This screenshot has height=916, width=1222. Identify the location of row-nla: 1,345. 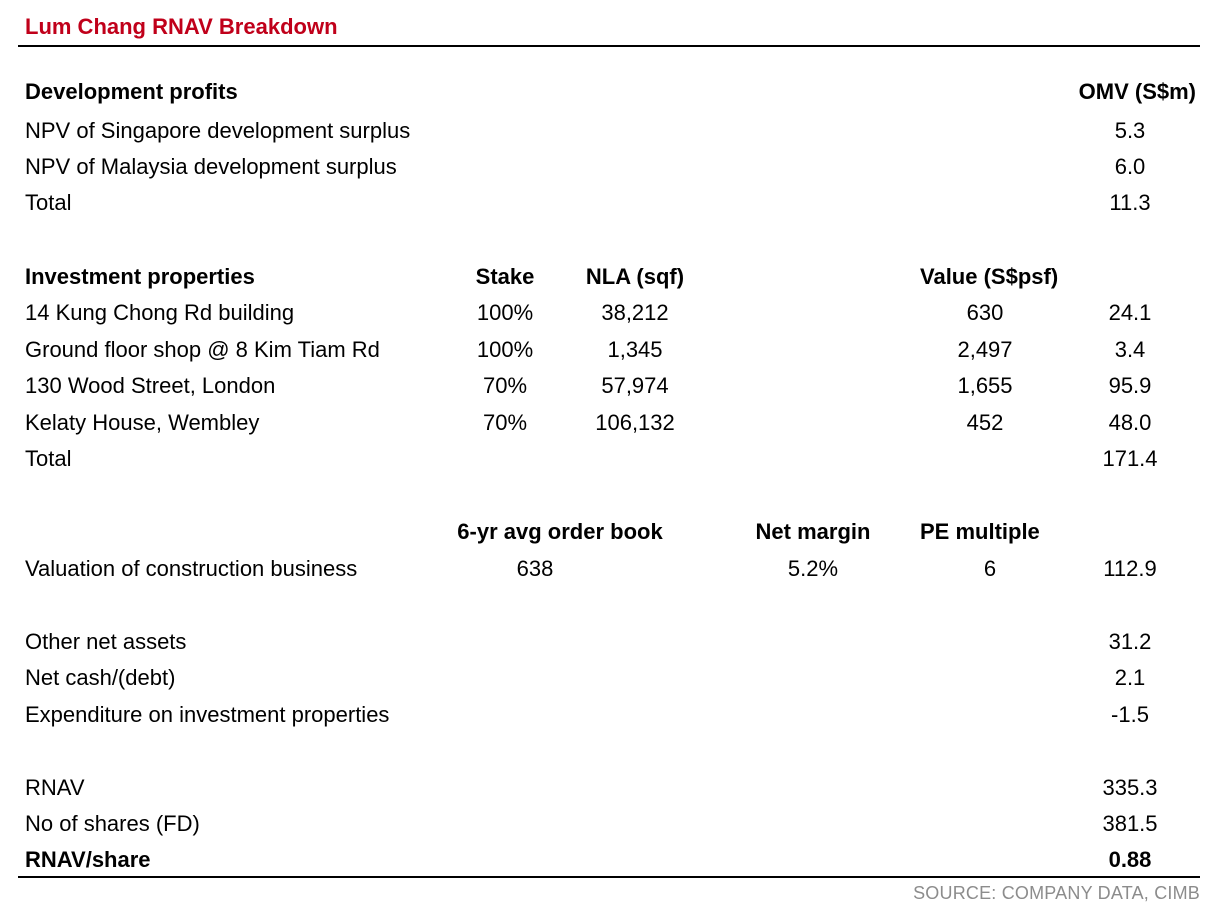
(635, 349).